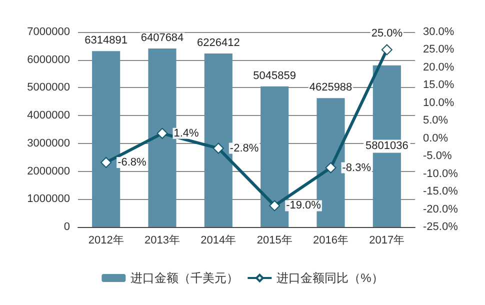 The width and height of the screenshot is (485, 305). What do you see at coordinates (48, 116) in the screenshot?
I see `y-tick-label: 4000000` at bounding box center [48, 116].